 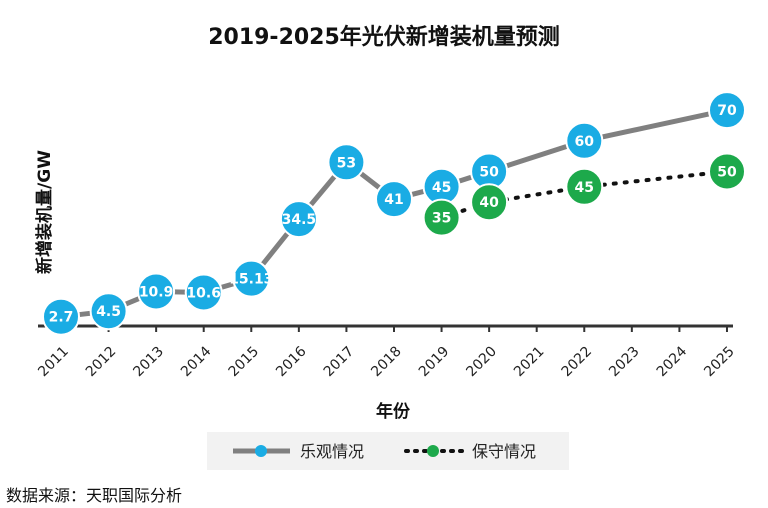 I want to click on x-tick-label: 2014, so click(x=196, y=361).